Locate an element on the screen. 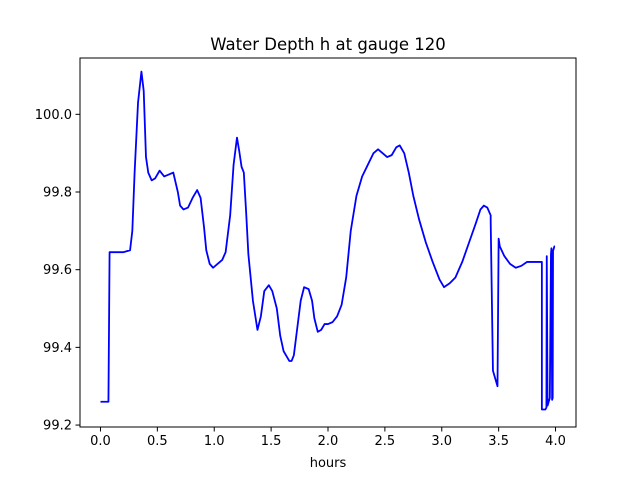 The height and width of the screenshot is (480, 640). x-tick-label: 3.0 is located at coordinates (441, 441).